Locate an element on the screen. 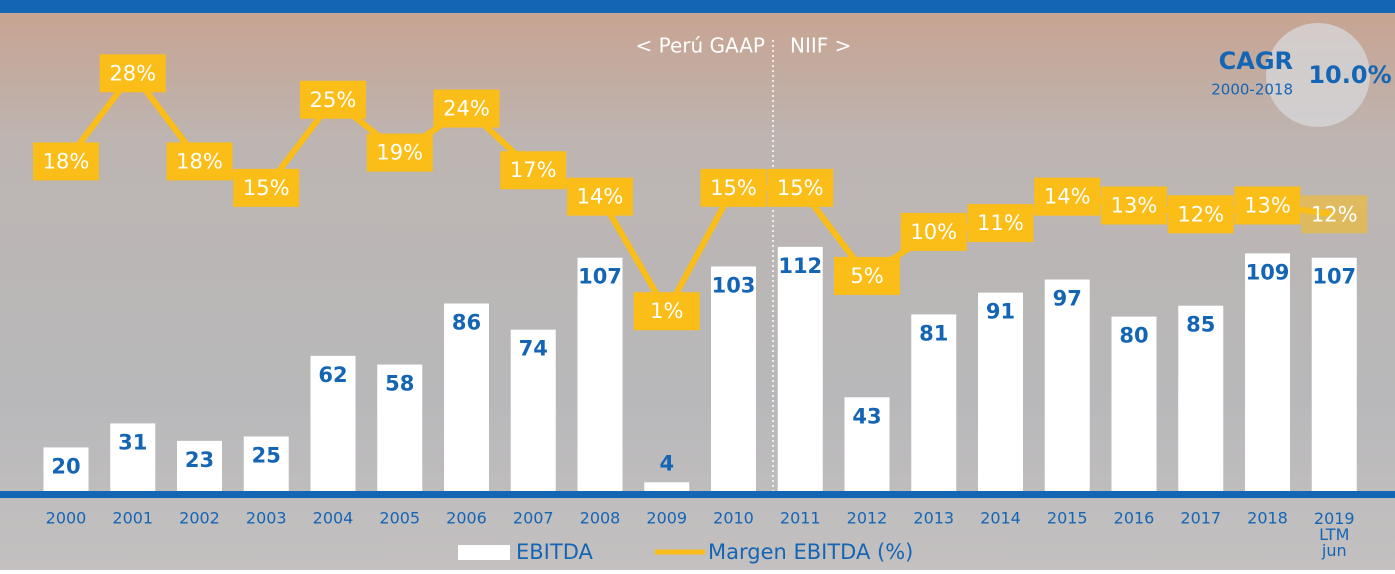  bar-value-label: 20 is located at coordinates (65, 466).